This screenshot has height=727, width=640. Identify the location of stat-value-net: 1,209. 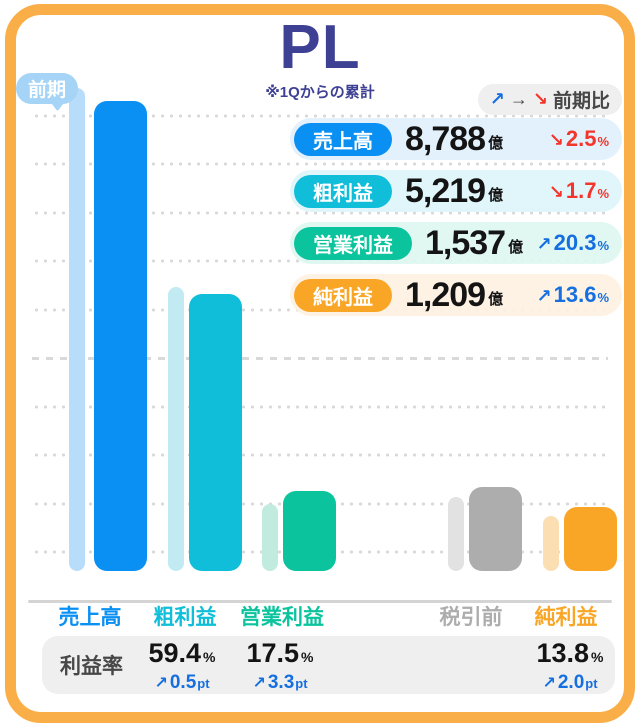
(445, 295).